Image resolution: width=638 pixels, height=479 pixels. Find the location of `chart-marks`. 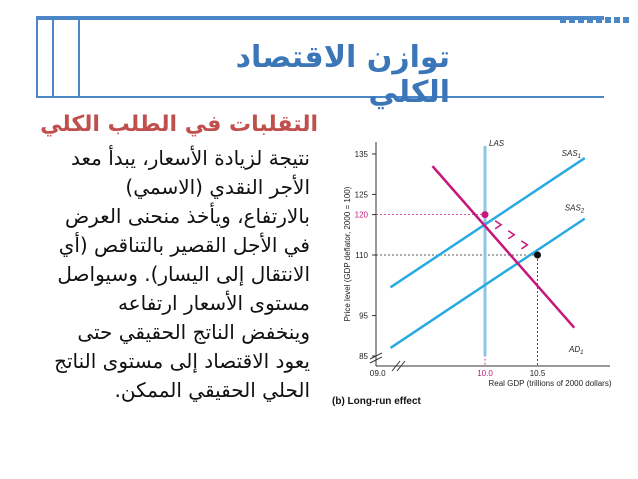

chart-marks is located at coordinates (511, 235).